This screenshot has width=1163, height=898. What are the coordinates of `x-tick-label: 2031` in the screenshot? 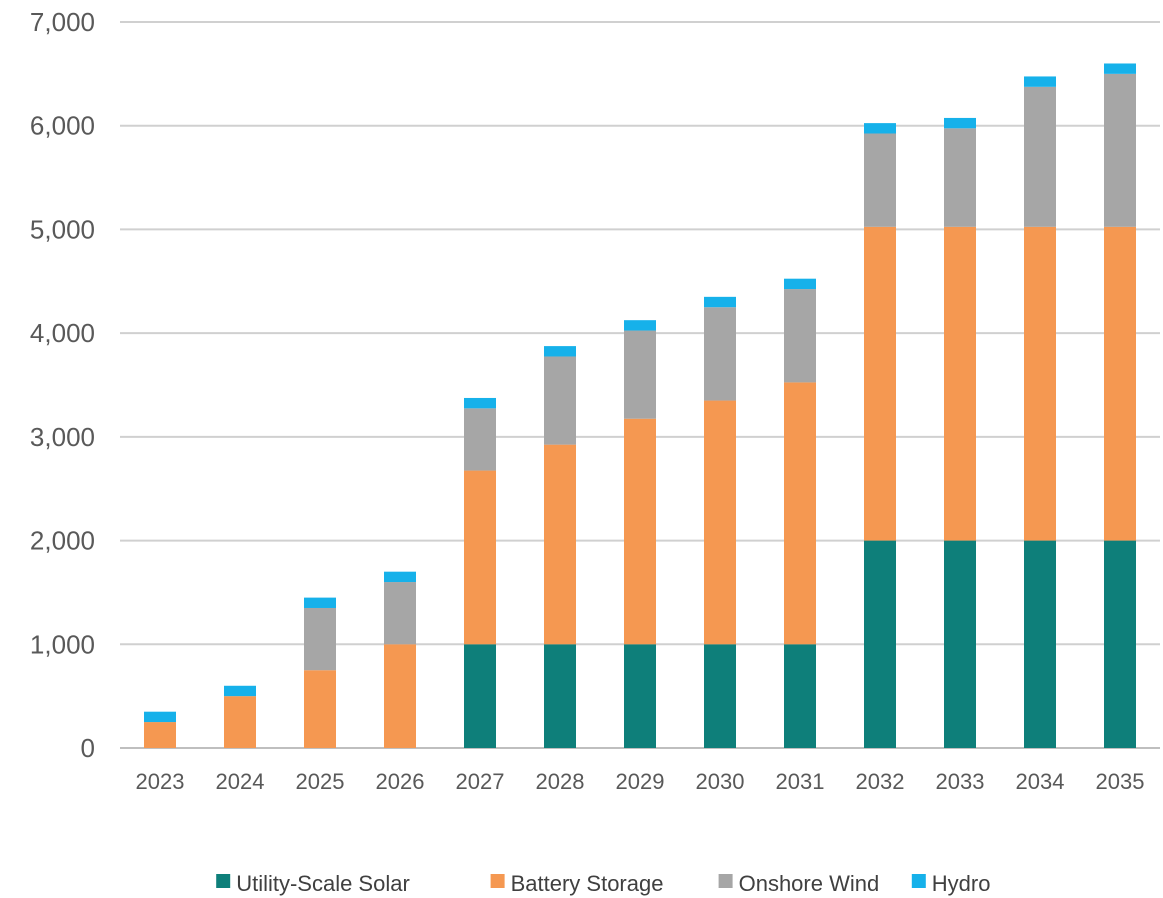 It's located at (800, 781).